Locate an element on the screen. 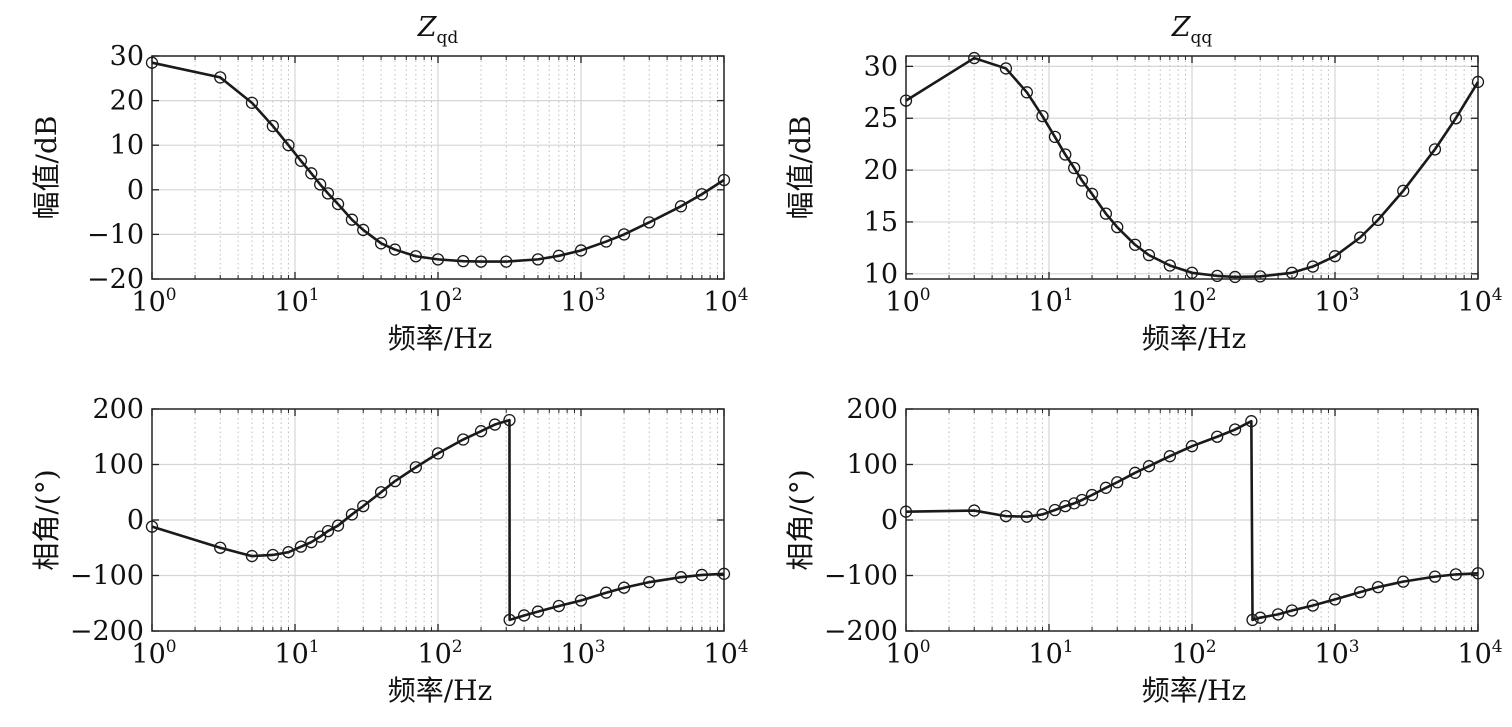 This screenshot has height=727, width=1512. axes-frame is located at coordinates (438, 520).